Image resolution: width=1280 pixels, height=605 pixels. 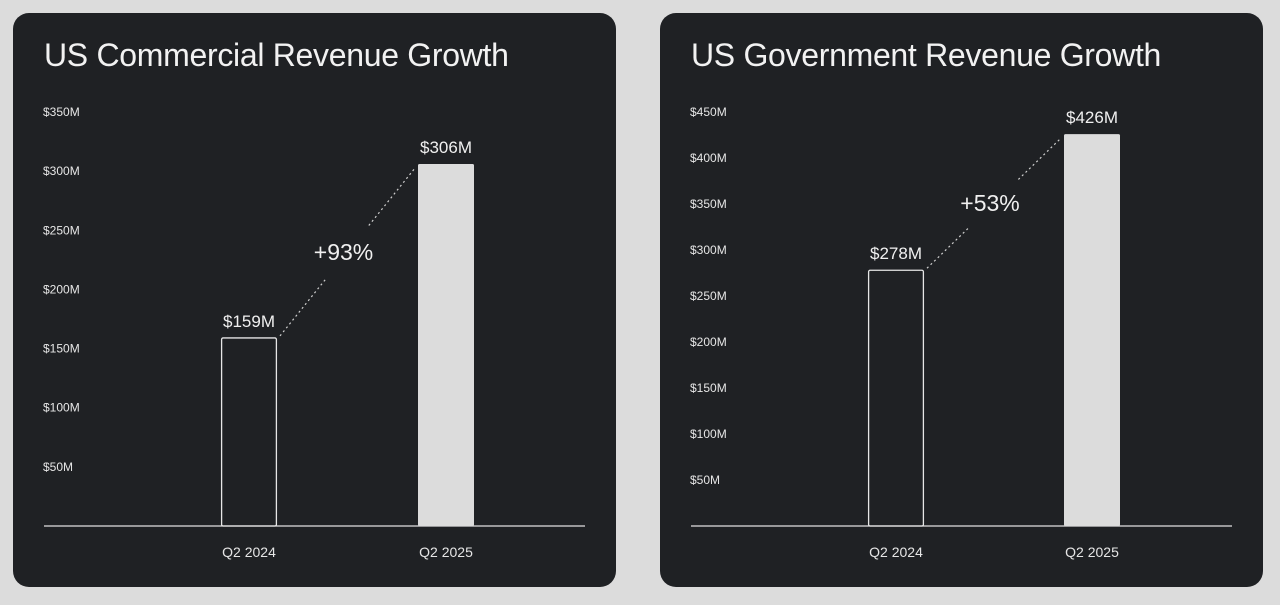 I want to click on growth-percentage-label: +53%, so click(x=989, y=203).